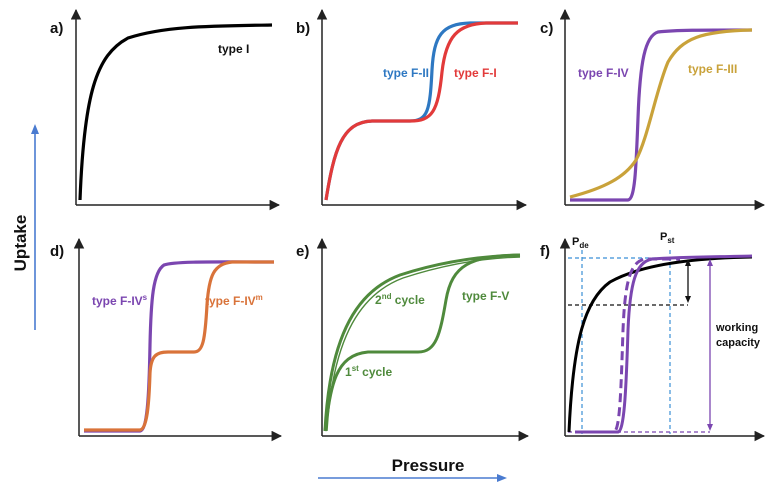 This screenshot has width=765, height=483. What do you see at coordinates (475, 73) in the screenshot?
I see `panel-b-f1-label: type F-I` at bounding box center [475, 73].